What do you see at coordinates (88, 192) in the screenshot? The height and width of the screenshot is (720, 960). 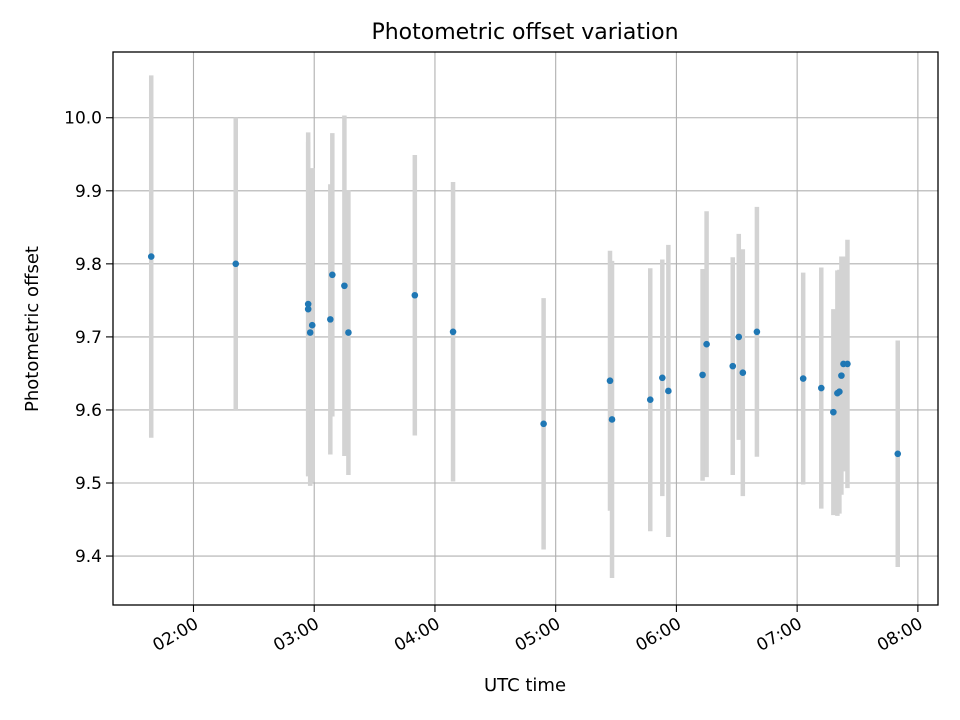 I see `y-tick-label: 9.9` at bounding box center [88, 192].